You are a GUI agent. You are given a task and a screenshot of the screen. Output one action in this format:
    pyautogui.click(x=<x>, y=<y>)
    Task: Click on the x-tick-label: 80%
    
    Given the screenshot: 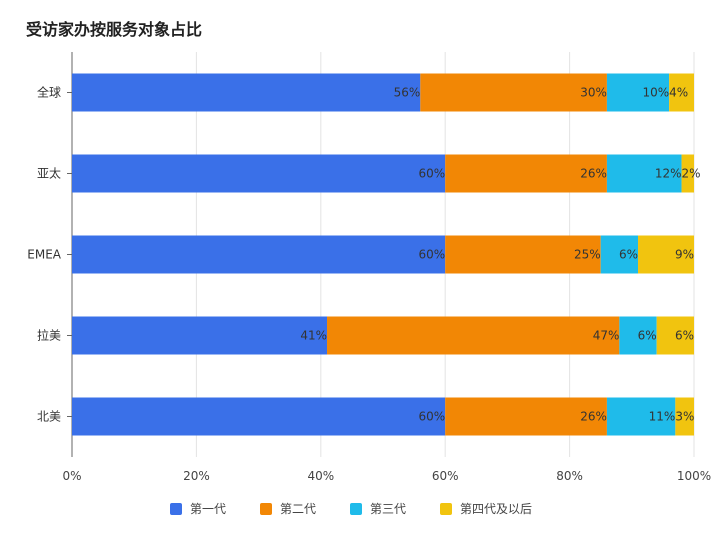 What is the action you would take?
    pyautogui.click(x=569, y=476)
    